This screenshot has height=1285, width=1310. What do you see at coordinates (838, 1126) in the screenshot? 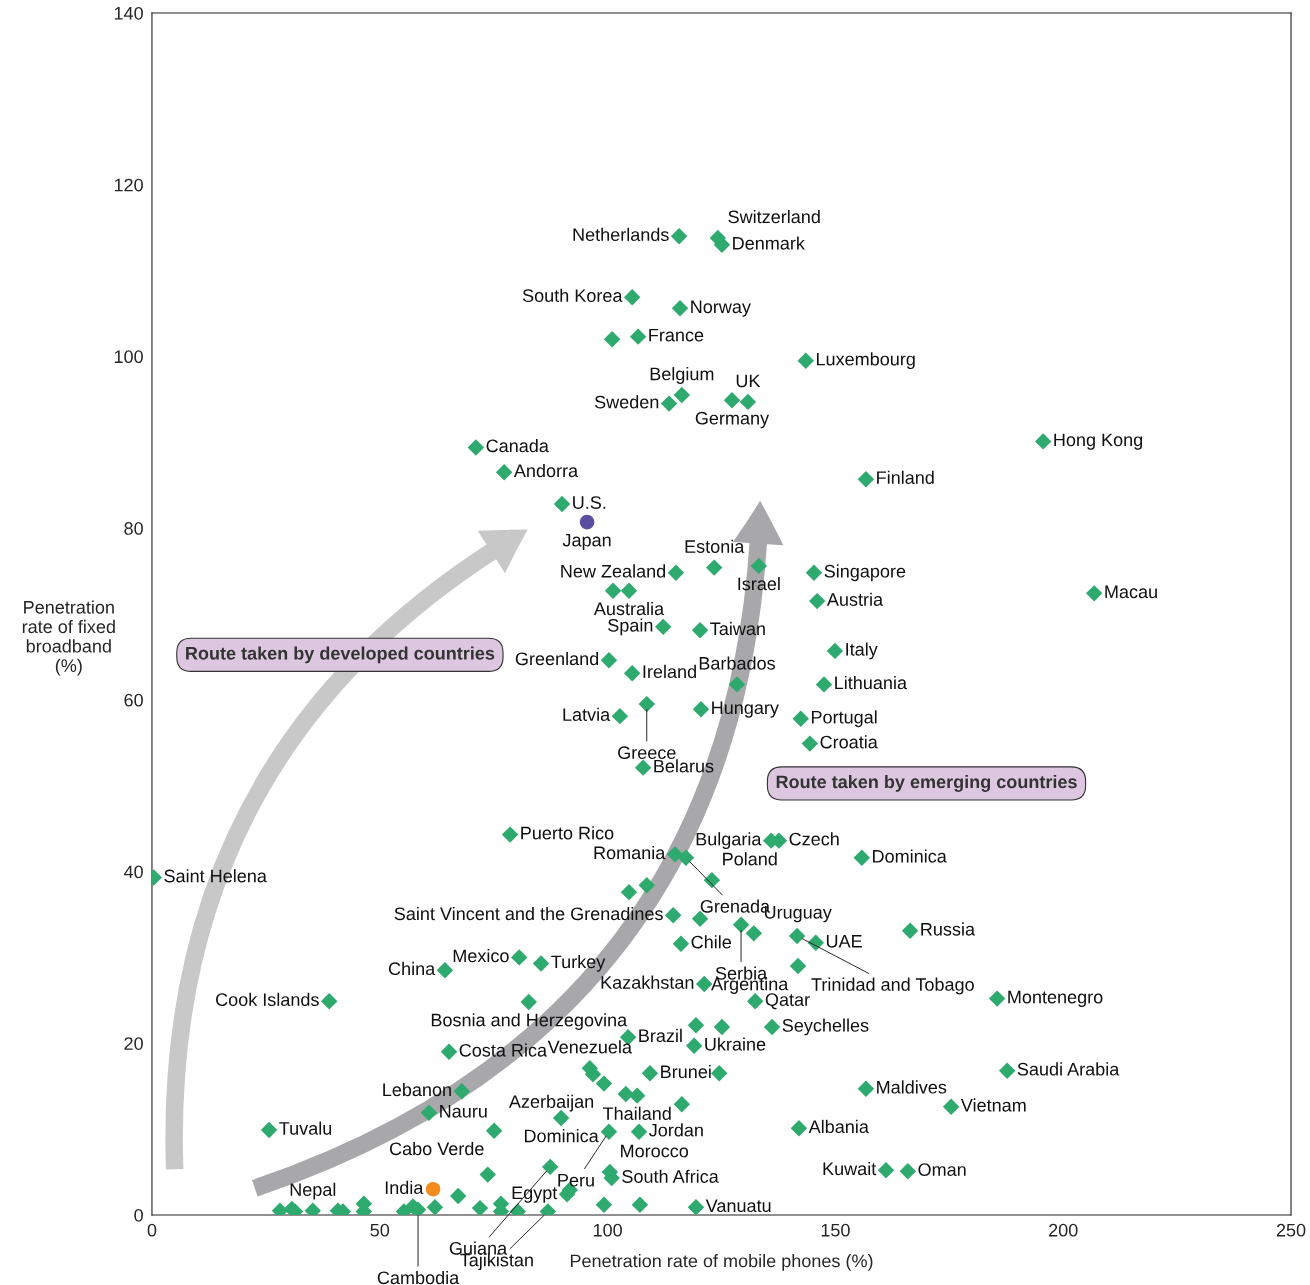
I see `annotation: Albania` at bounding box center [838, 1126].